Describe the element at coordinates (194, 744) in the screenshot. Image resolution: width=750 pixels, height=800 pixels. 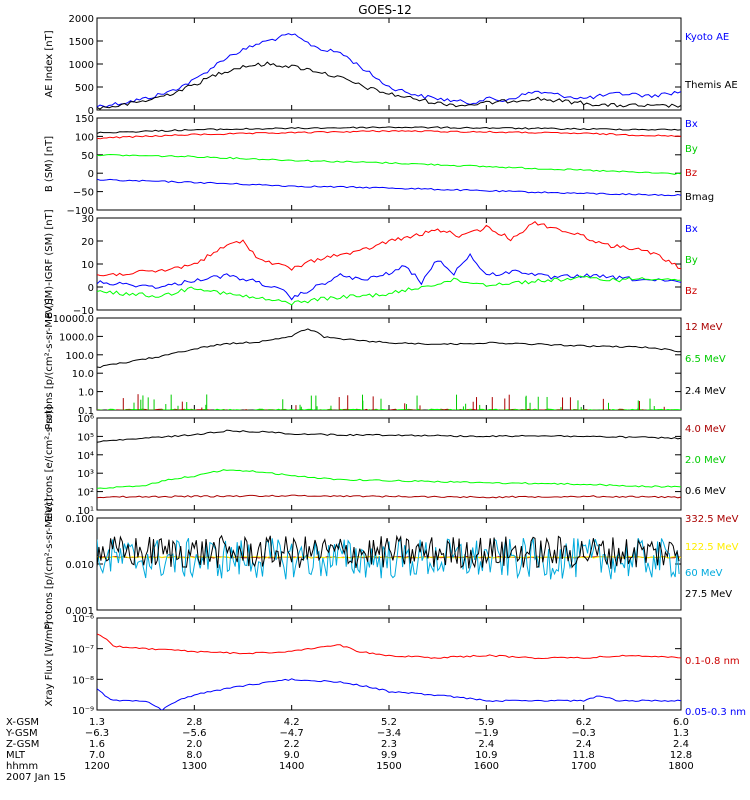
I see `x-row-value: 2.0` at that location.